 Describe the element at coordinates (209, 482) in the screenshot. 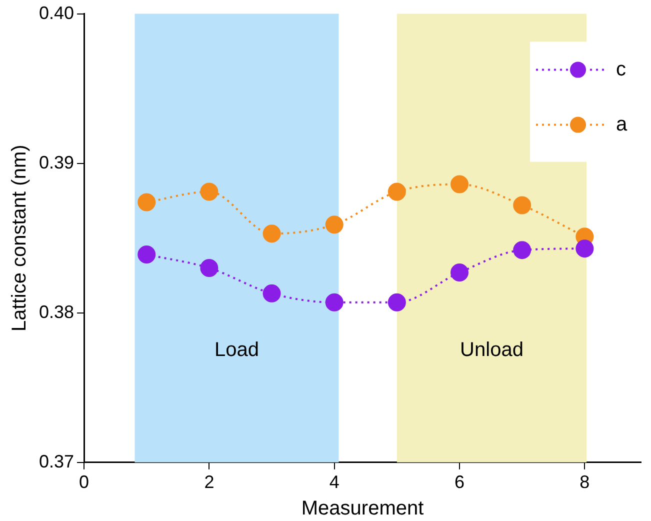

I see `x-tick-label: 2` at that location.